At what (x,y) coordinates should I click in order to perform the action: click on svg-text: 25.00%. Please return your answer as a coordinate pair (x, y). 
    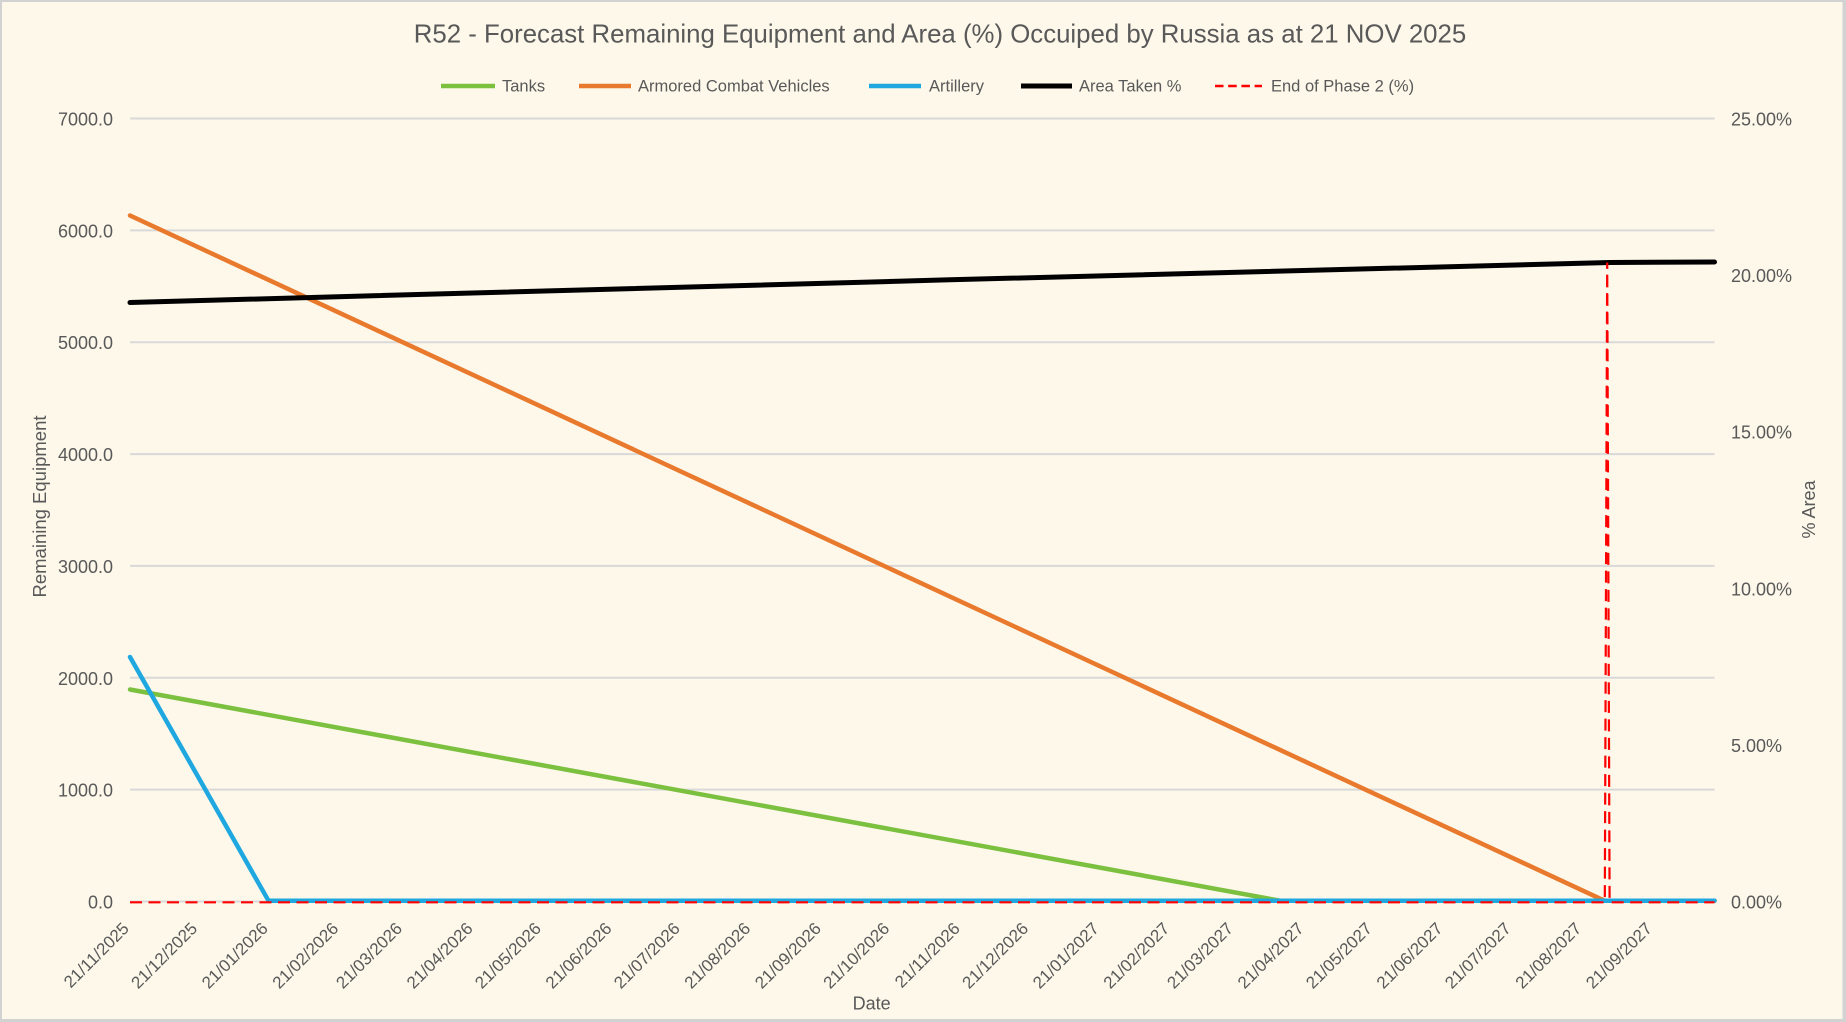
    Looking at the image, I should click on (1761, 120).